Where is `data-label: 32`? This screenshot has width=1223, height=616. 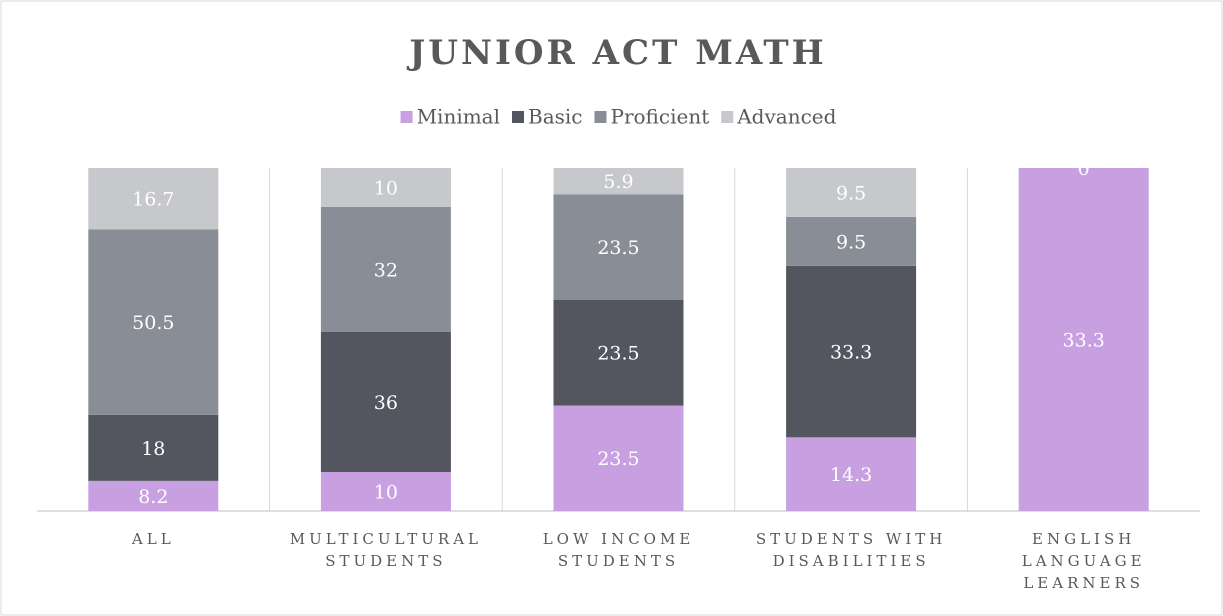
data-label: 32 is located at coordinates (386, 270).